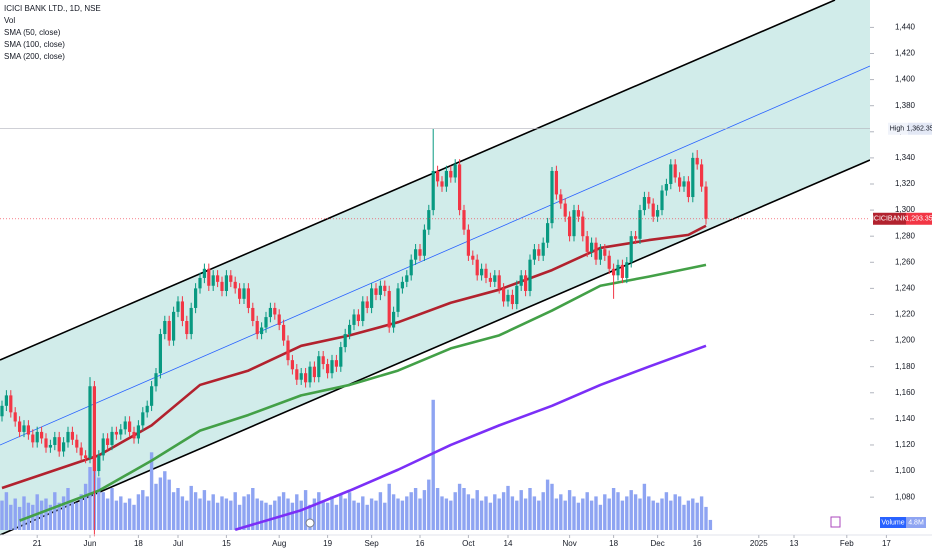  I want to click on volume-label-box, so click(916, 522).